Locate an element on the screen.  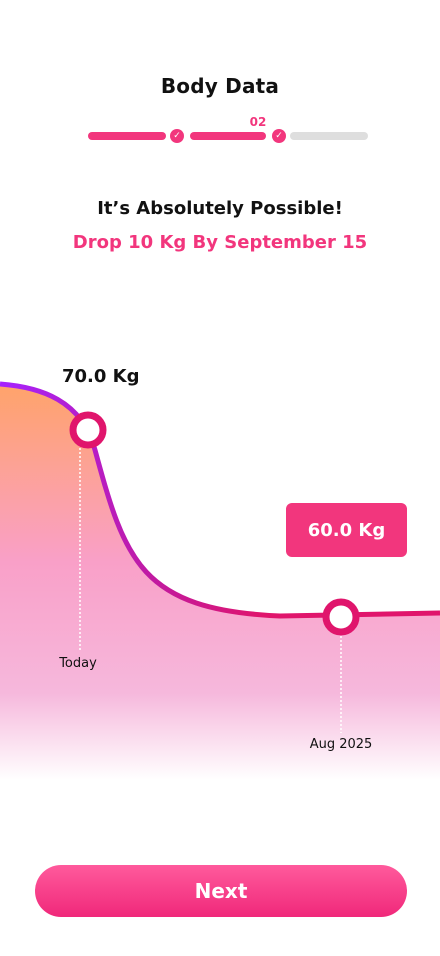
next-button: Next is located at coordinates (221, 891).